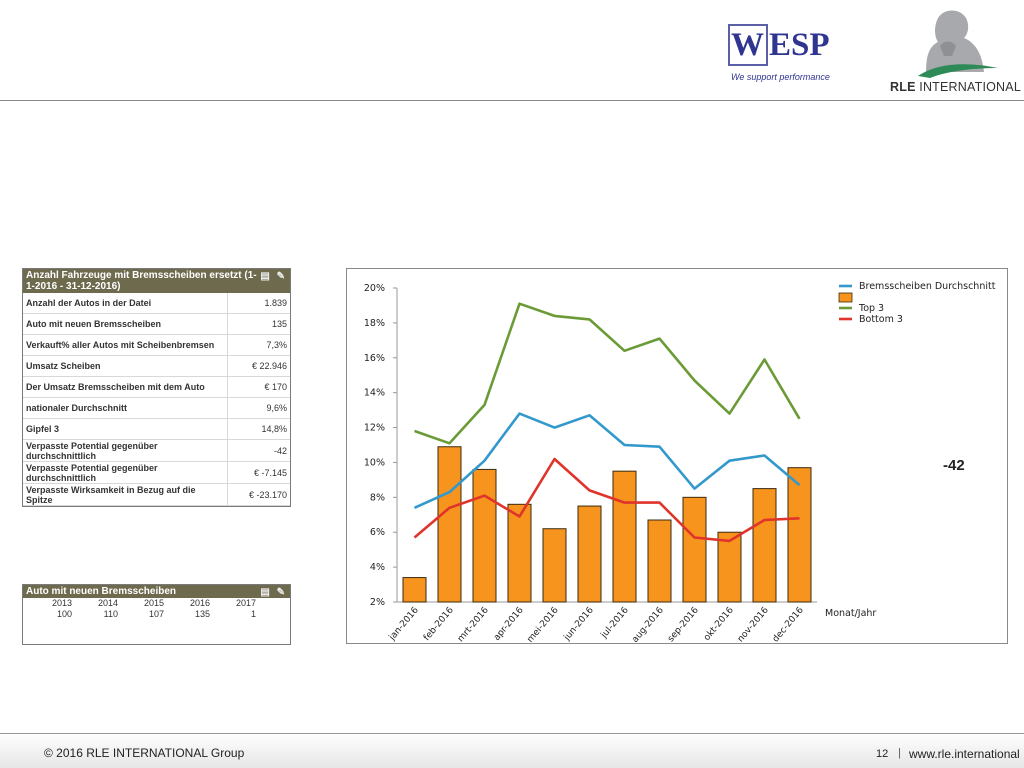 This screenshot has width=1024, height=768. What do you see at coordinates (589, 554) in the screenshot?
I see `bar-jun-2016` at bounding box center [589, 554].